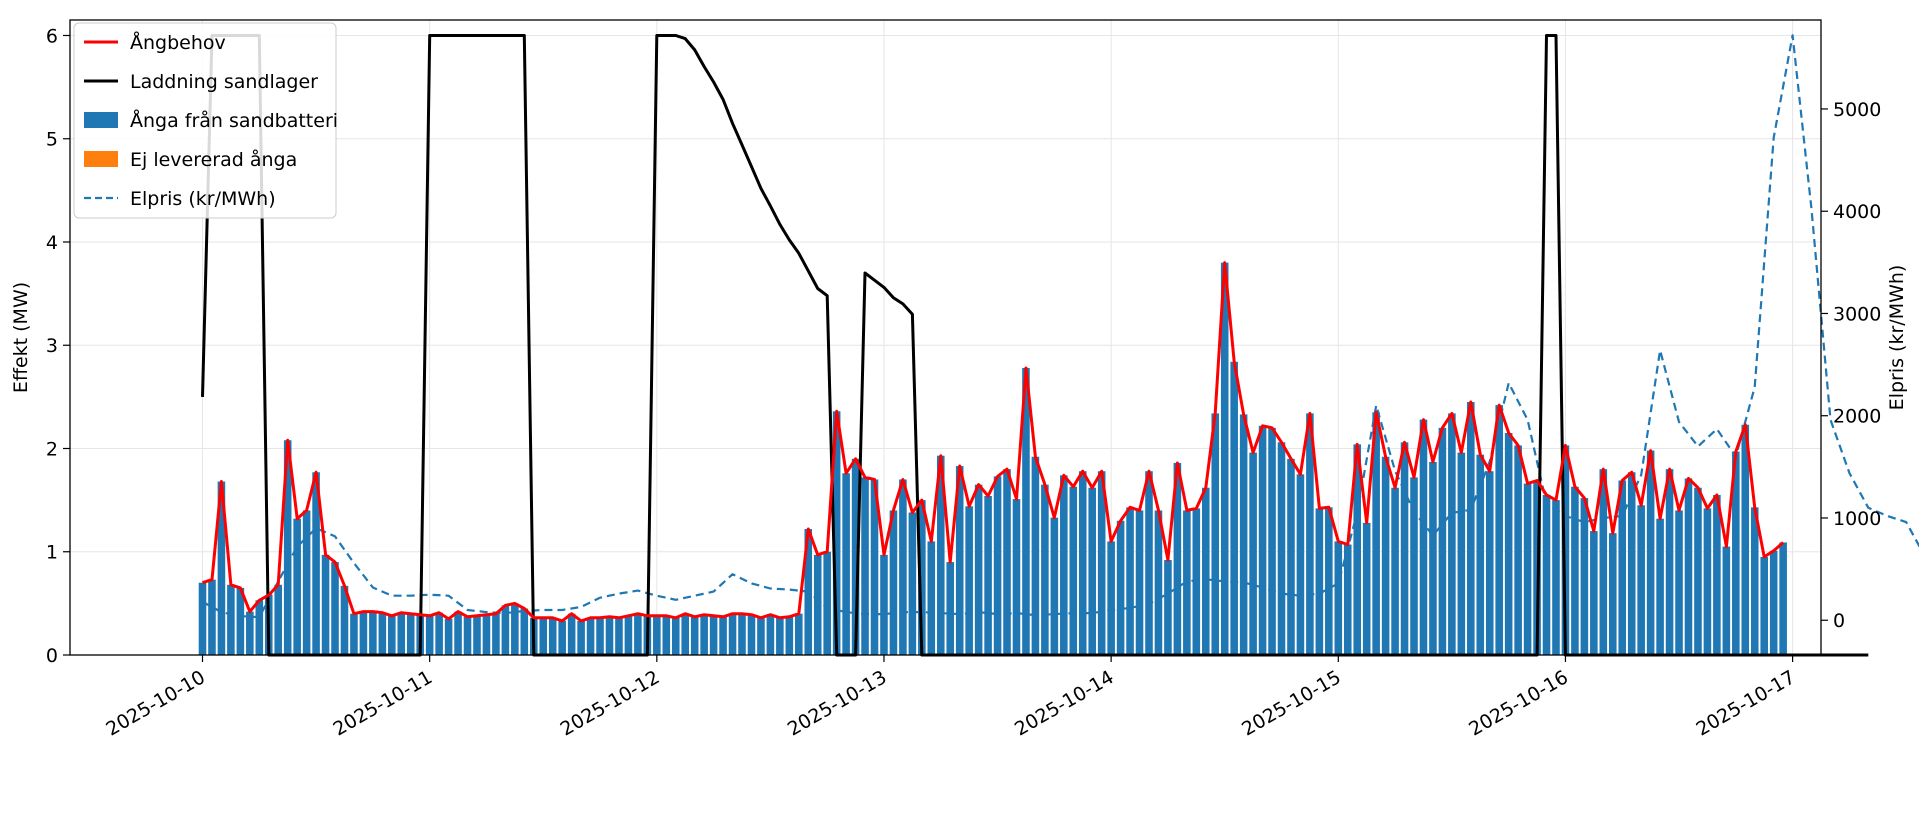 The width and height of the screenshot is (1919, 820). I want to click on y-tick-label: 1, so click(52, 553).